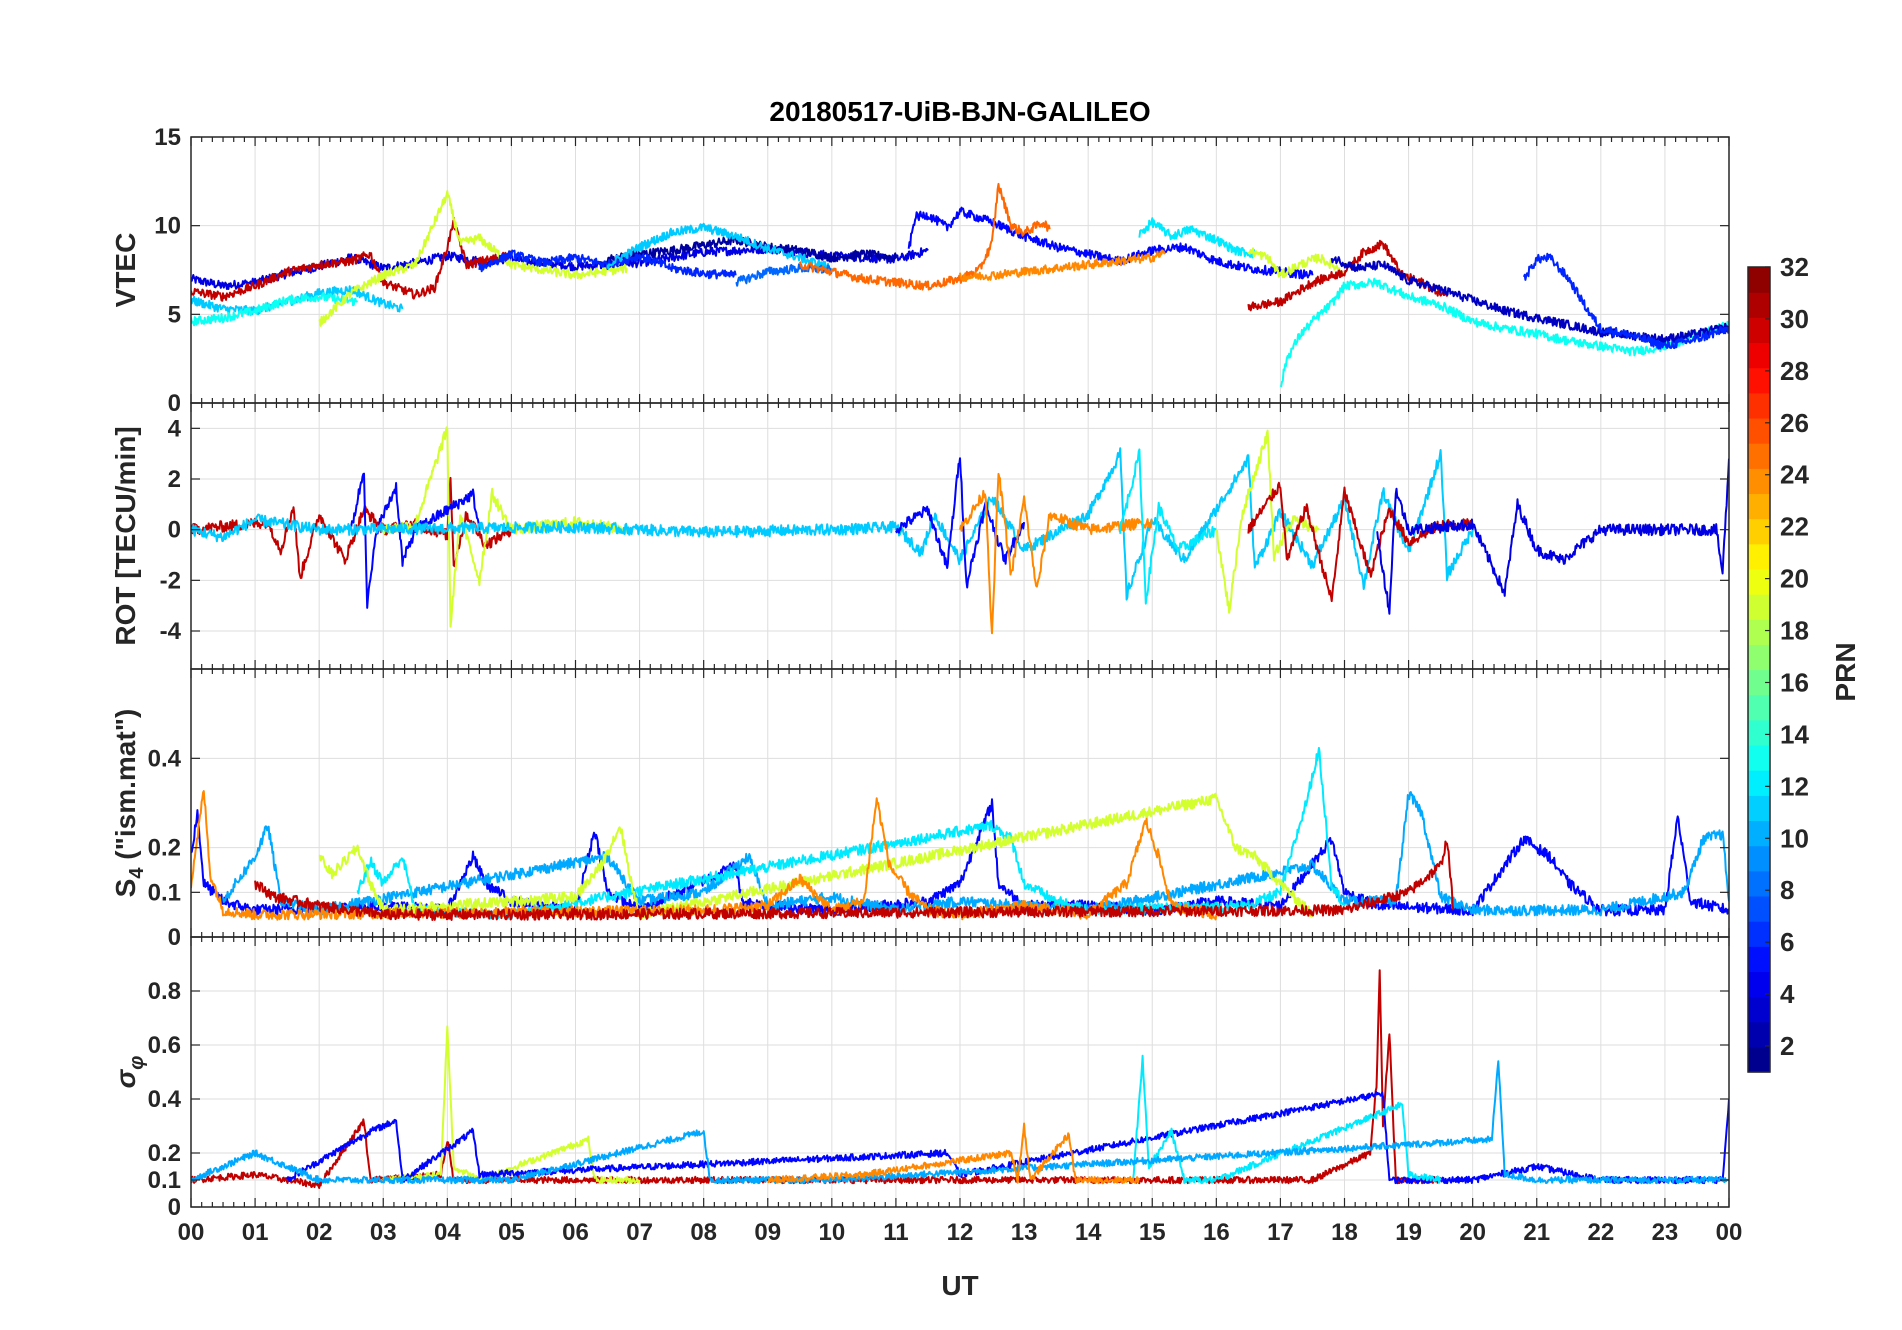 This screenshot has height=1330, width=1902. I want to click on y-tick-label: 0.4, so click(165, 1099).